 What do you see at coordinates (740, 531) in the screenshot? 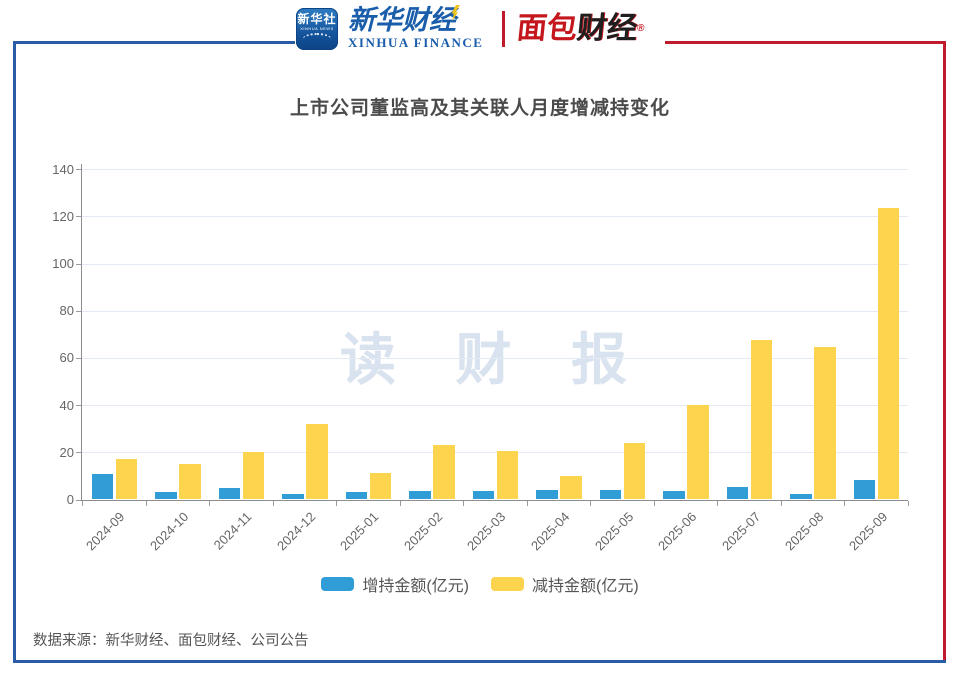
I see `x-axis-category-label: 2025-07` at bounding box center [740, 531].